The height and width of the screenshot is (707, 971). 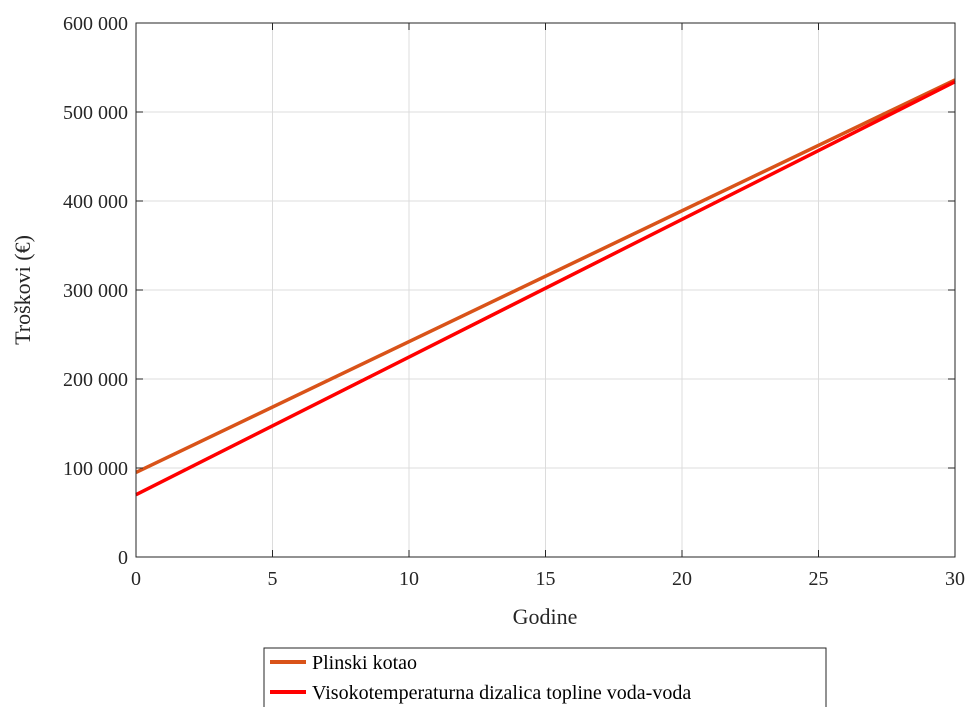 What do you see at coordinates (95, 291) in the screenshot?
I see `y-tick-label: 300 000` at bounding box center [95, 291].